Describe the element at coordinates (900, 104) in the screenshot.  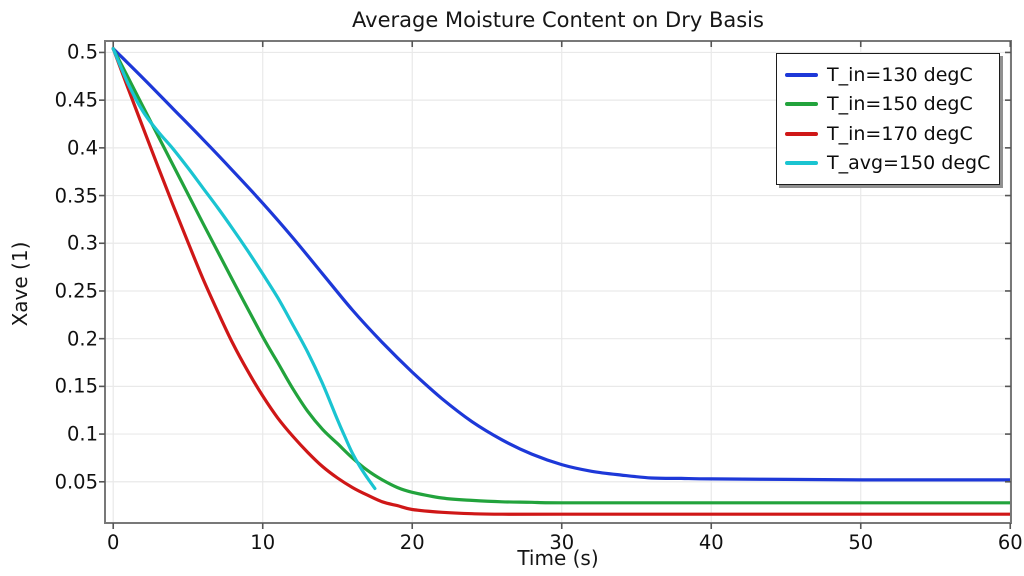
I see `legend-label: T_in=150 degC` at that location.